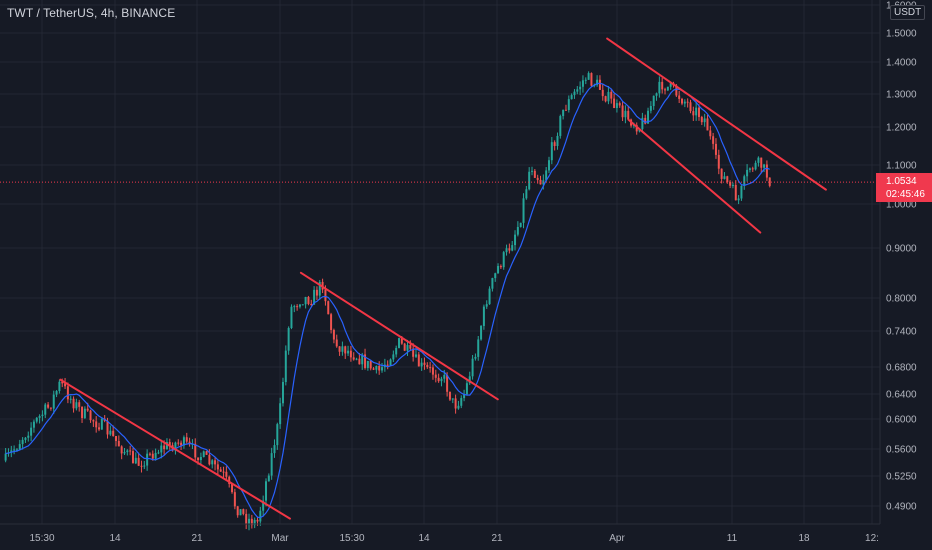  What do you see at coordinates (901, 249) in the screenshot?
I see `y-tick-label: 0.9000` at bounding box center [901, 249].